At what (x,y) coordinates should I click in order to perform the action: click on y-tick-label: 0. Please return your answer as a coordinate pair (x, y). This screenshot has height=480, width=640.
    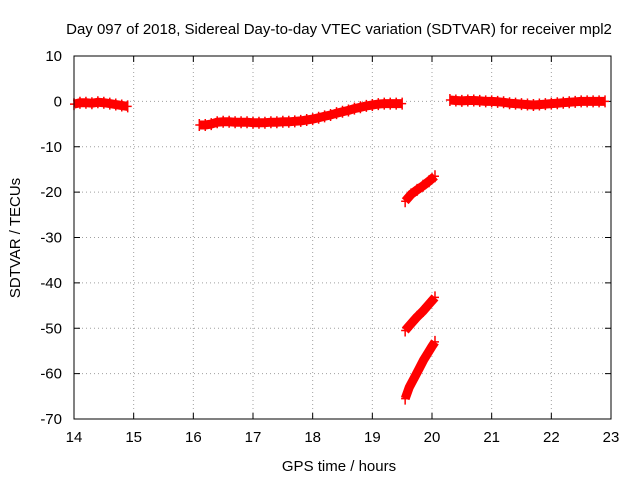
    Looking at the image, I should click on (58, 101).